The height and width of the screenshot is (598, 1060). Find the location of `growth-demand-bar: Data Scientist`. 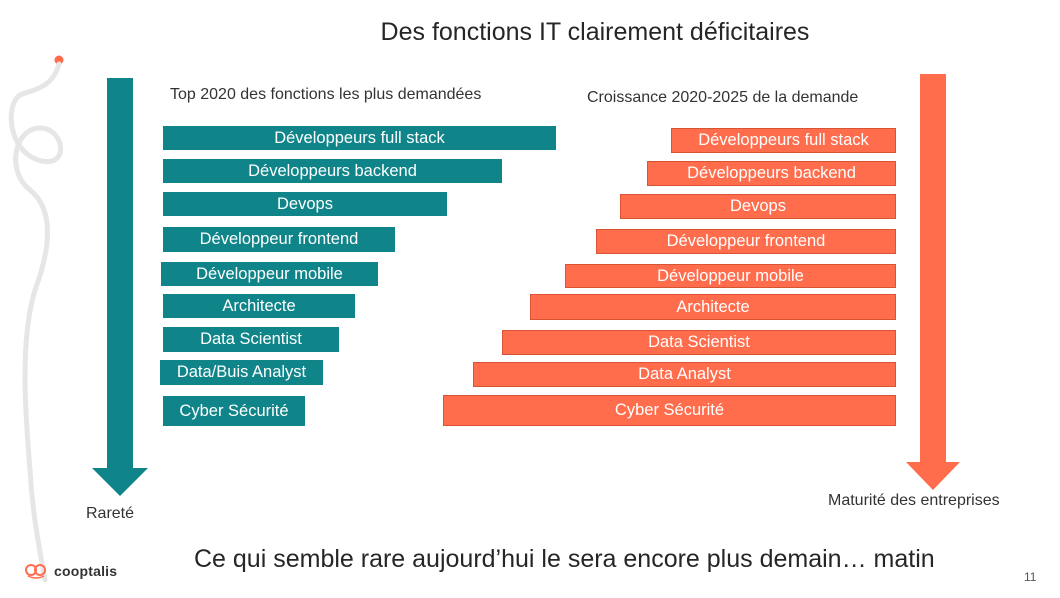

growth-demand-bar: Data Scientist is located at coordinates (699, 342).